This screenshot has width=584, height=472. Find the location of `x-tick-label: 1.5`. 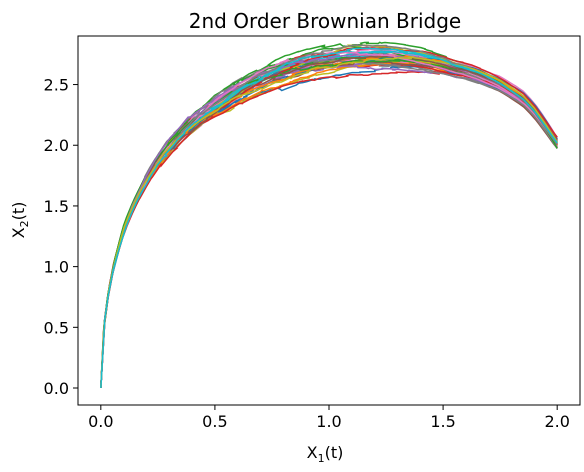

x-tick-label: 1.5 is located at coordinates (442, 421).